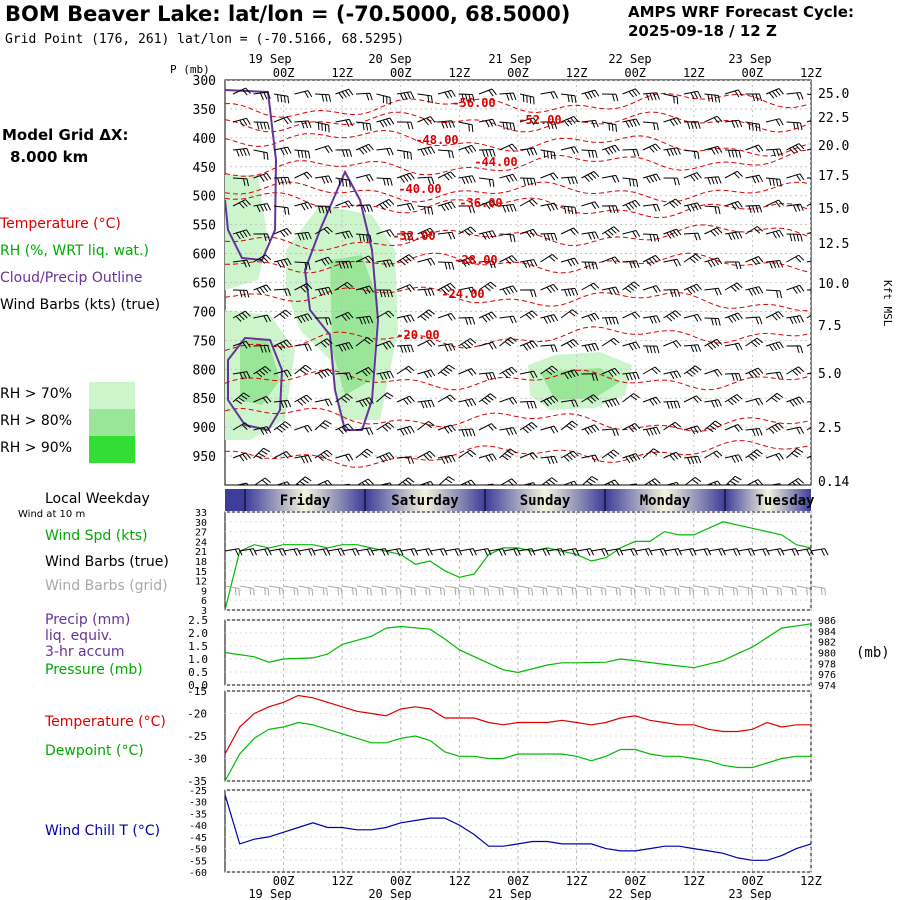 Image resolution: width=900 pixels, height=900 pixels. What do you see at coordinates (635, 73) in the screenshot?
I see `time-tick-label-top: 00Z` at bounding box center [635, 73].